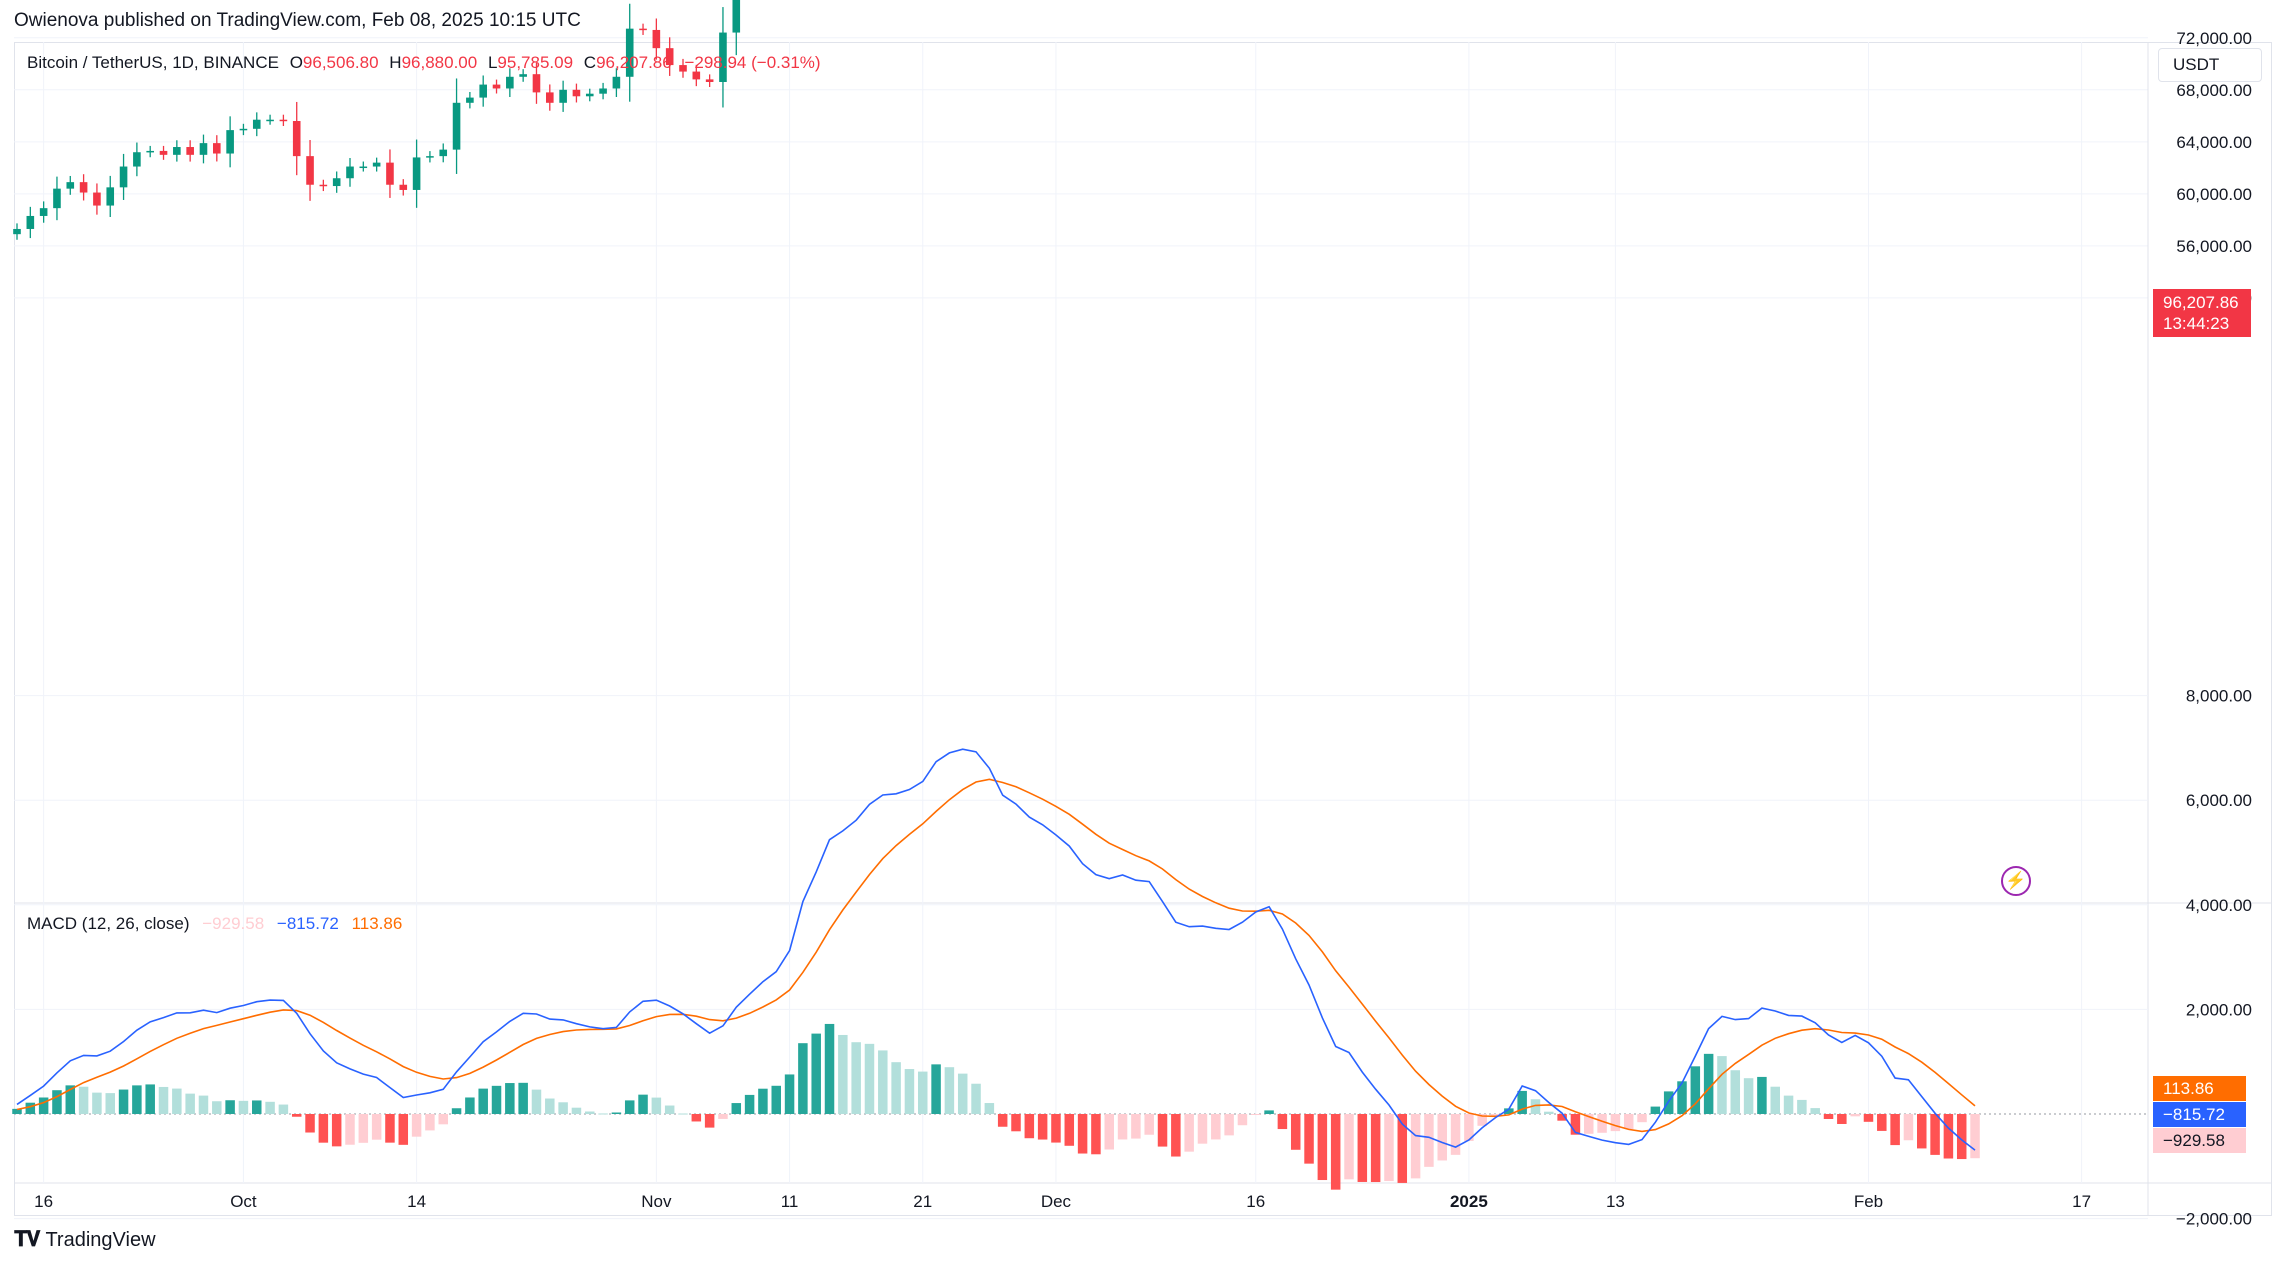 Image resolution: width=2283 pixels, height=1265 pixels. What do you see at coordinates (2214, 142) in the screenshot?
I see `price-axis-label: 64,000.00` at bounding box center [2214, 142].